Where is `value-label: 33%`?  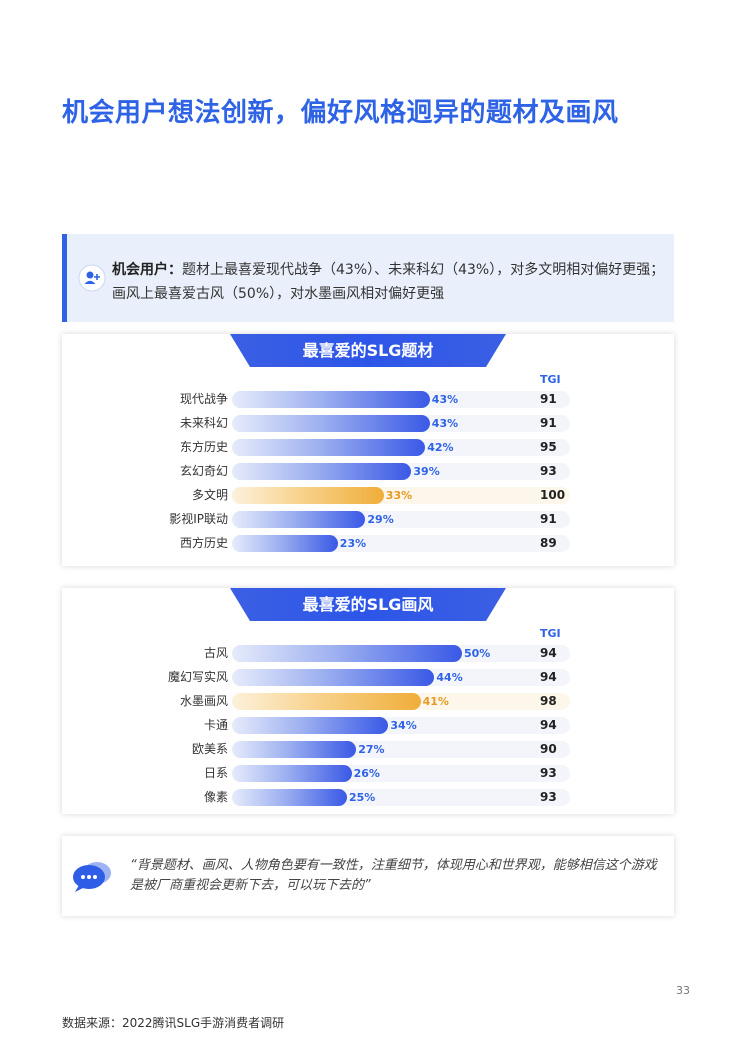 value-label: 33% is located at coordinates (399, 495).